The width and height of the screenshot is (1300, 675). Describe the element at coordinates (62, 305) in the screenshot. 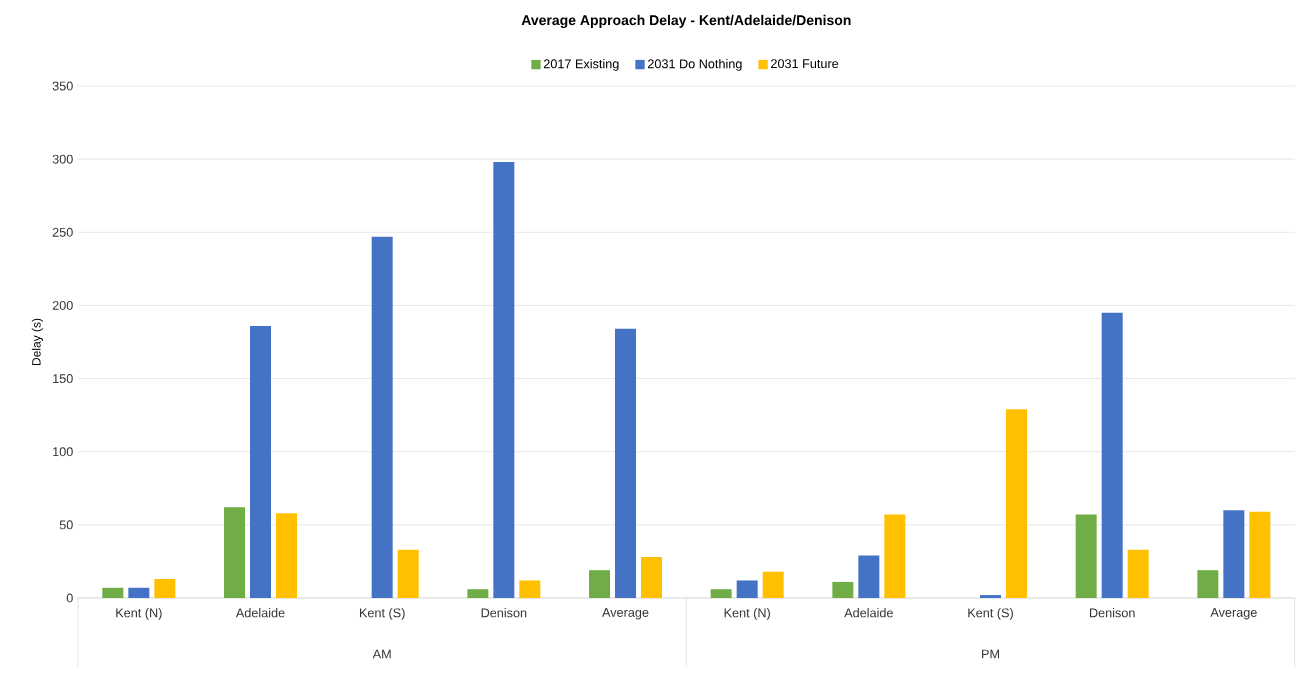

I see `y-tick-label: 200` at that location.